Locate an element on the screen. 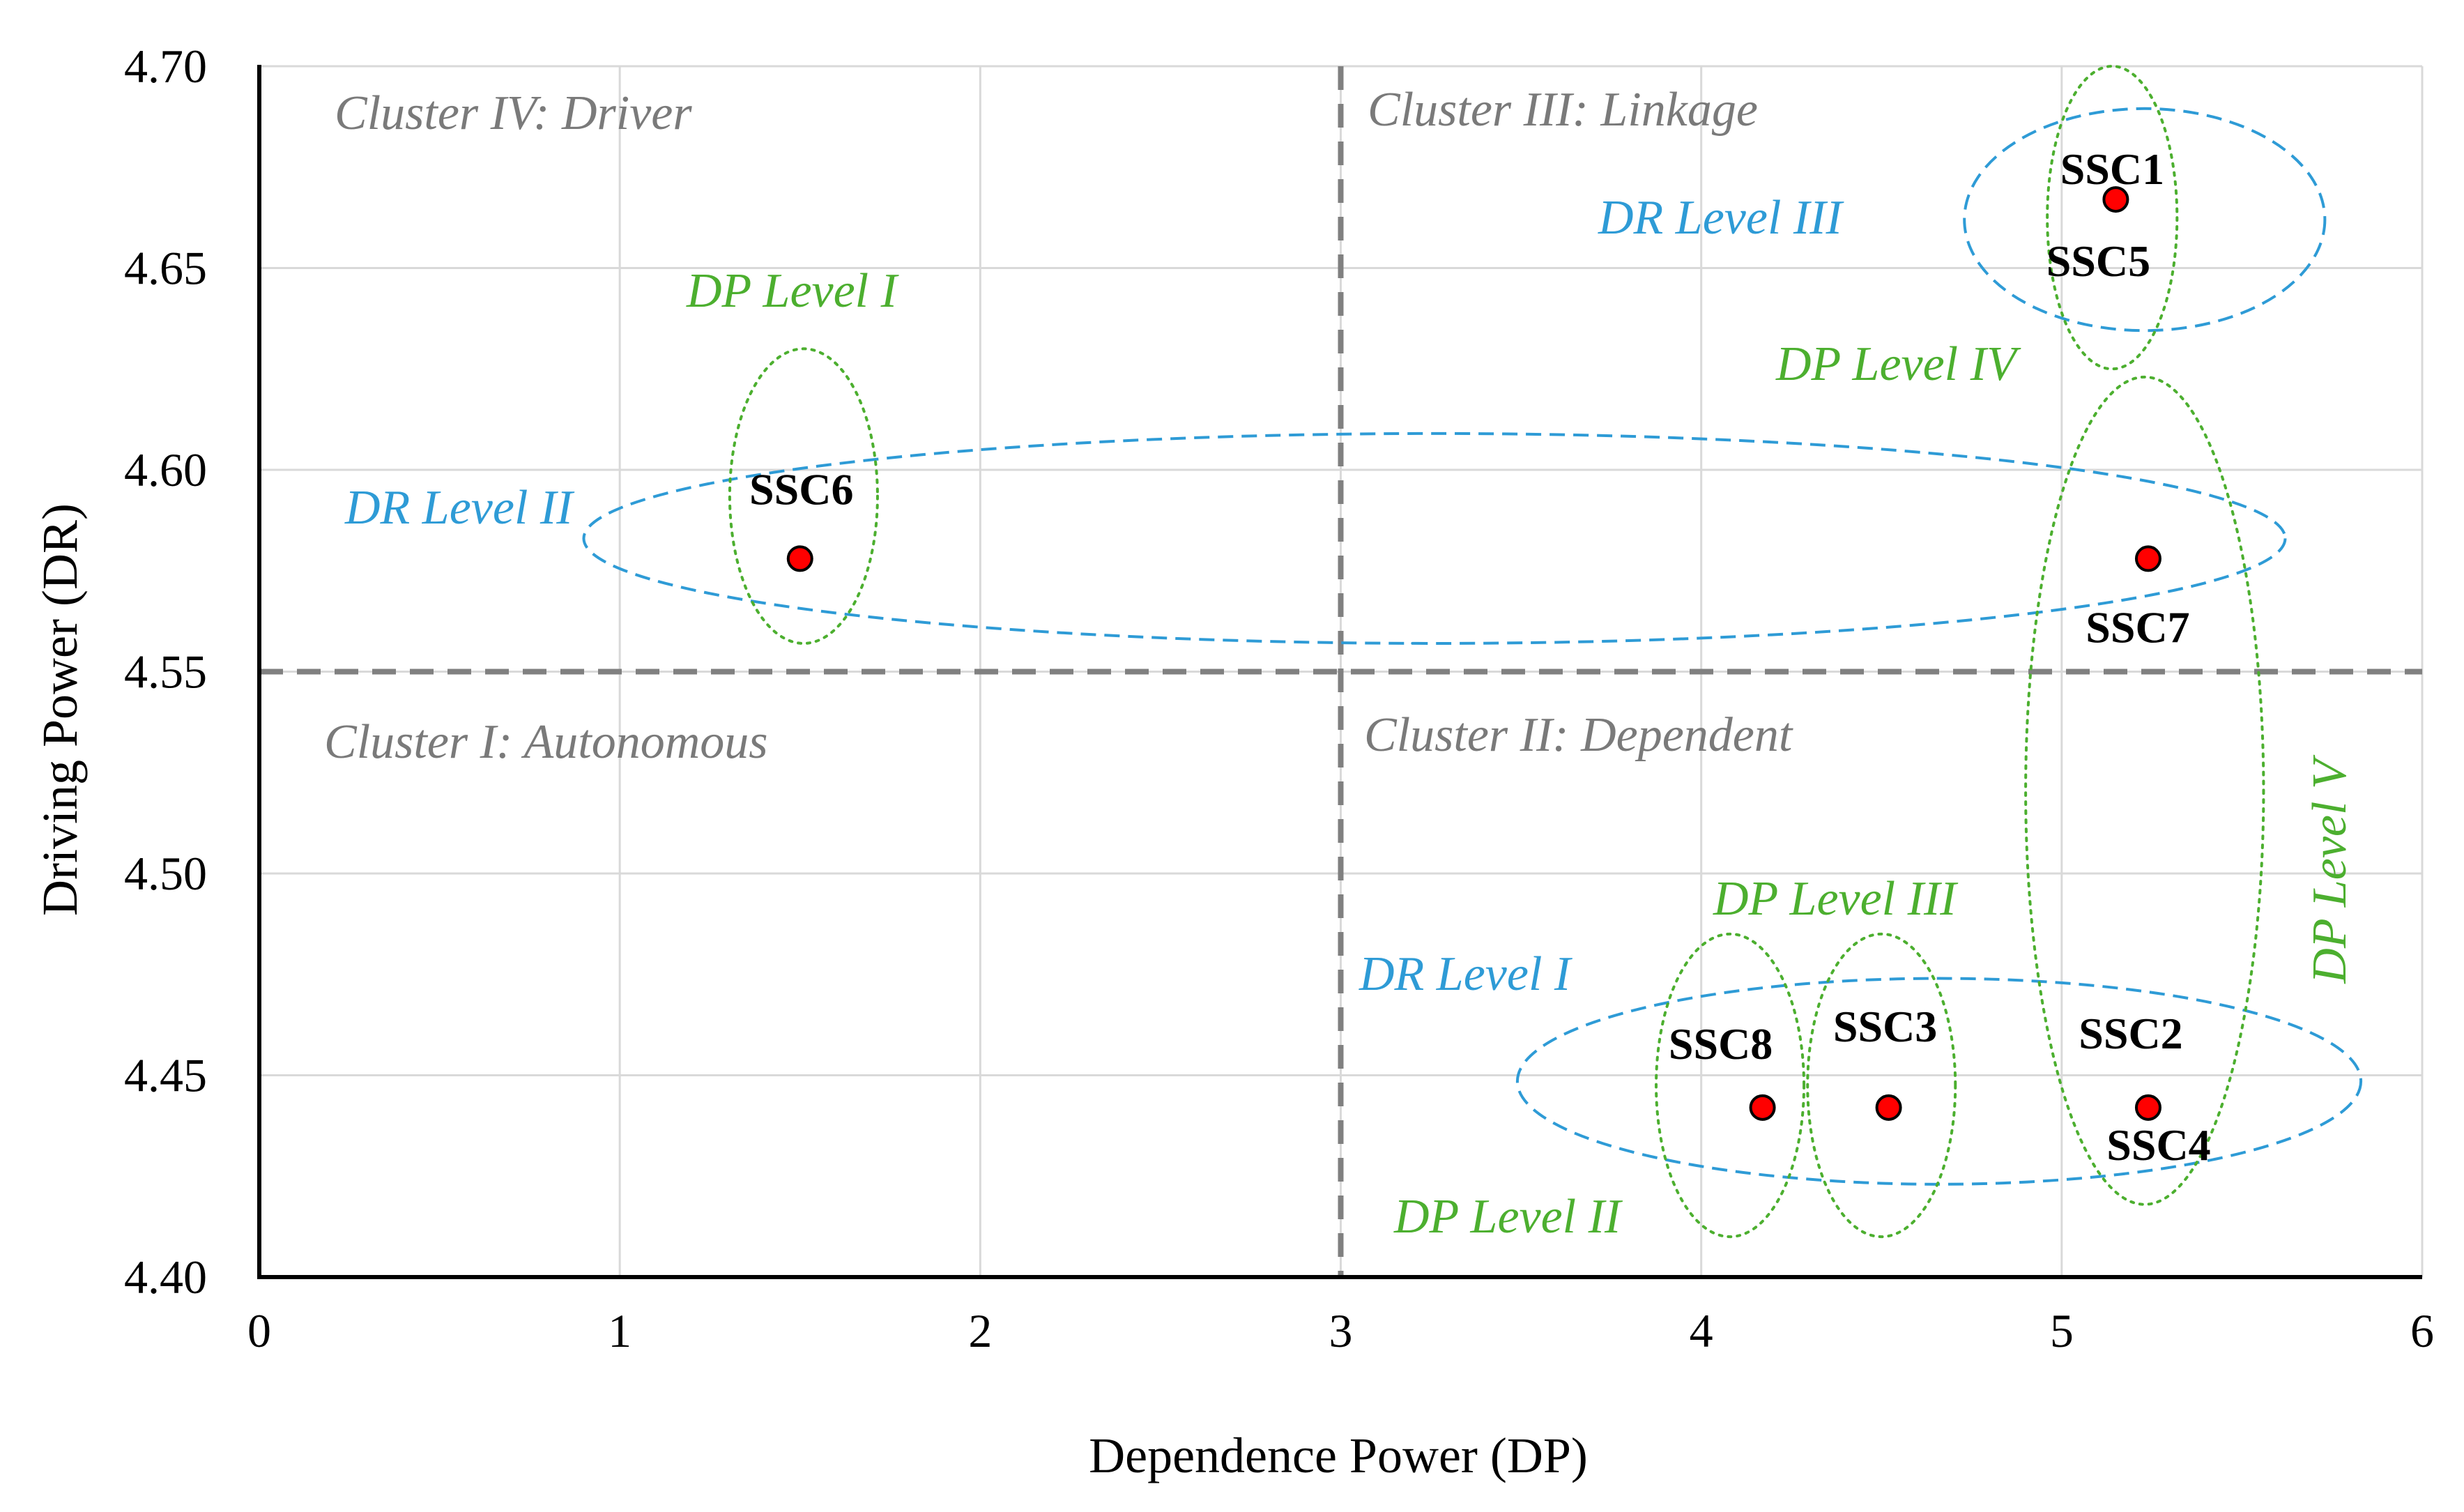  dp-level-label: DP Level III is located at coordinates (1836, 899).